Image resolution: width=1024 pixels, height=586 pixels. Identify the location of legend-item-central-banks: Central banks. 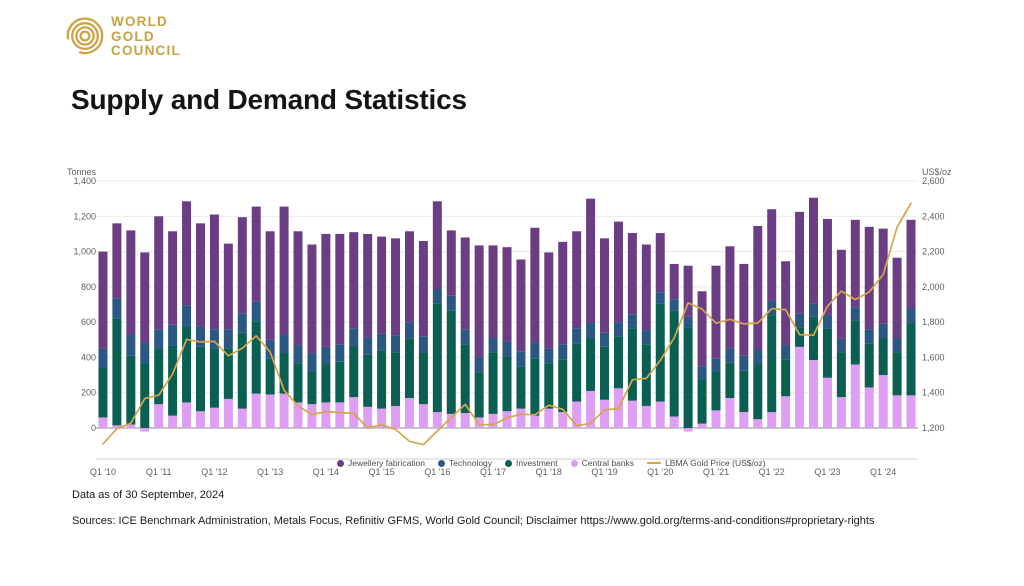
(602, 463).